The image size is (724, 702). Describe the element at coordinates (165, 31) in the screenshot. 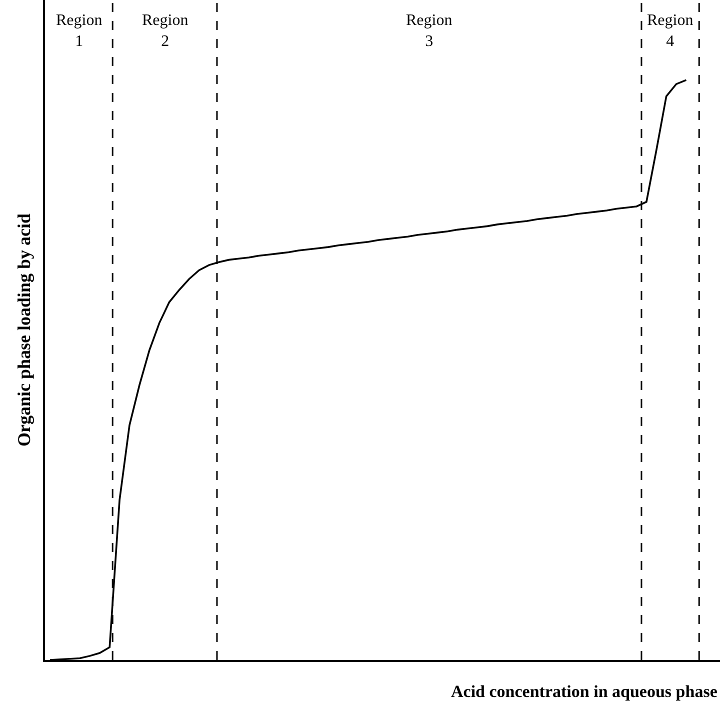

I see `text: Region 2` at that location.